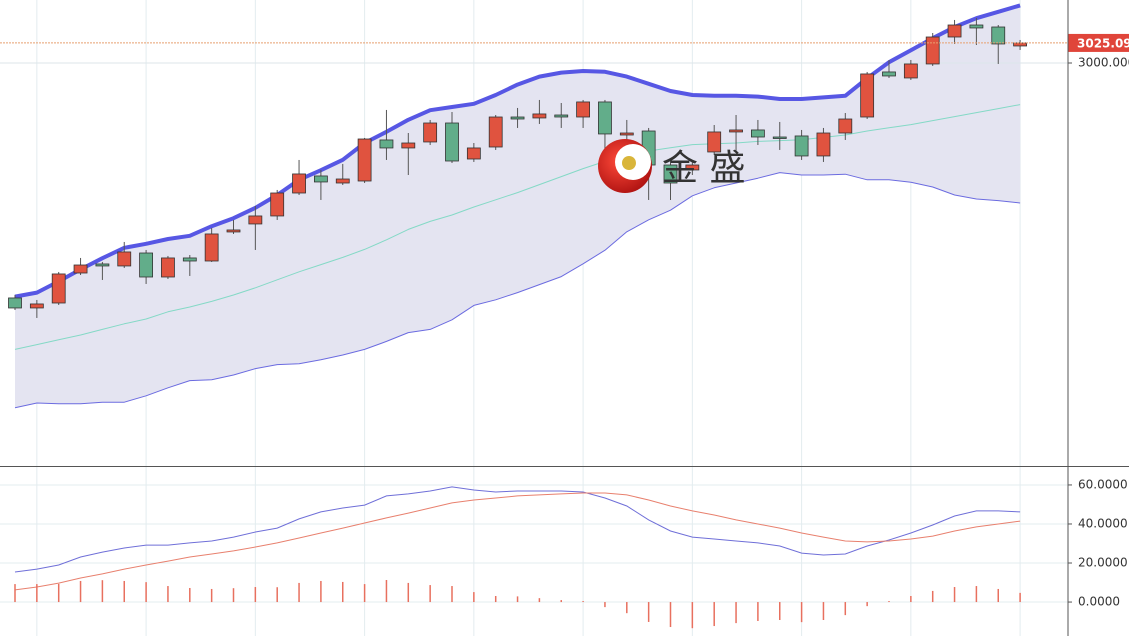 This screenshot has height=636, width=1129. Describe the element at coordinates (1099, 602) in the screenshot. I see `y-tick-label: 0.0000` at that location.